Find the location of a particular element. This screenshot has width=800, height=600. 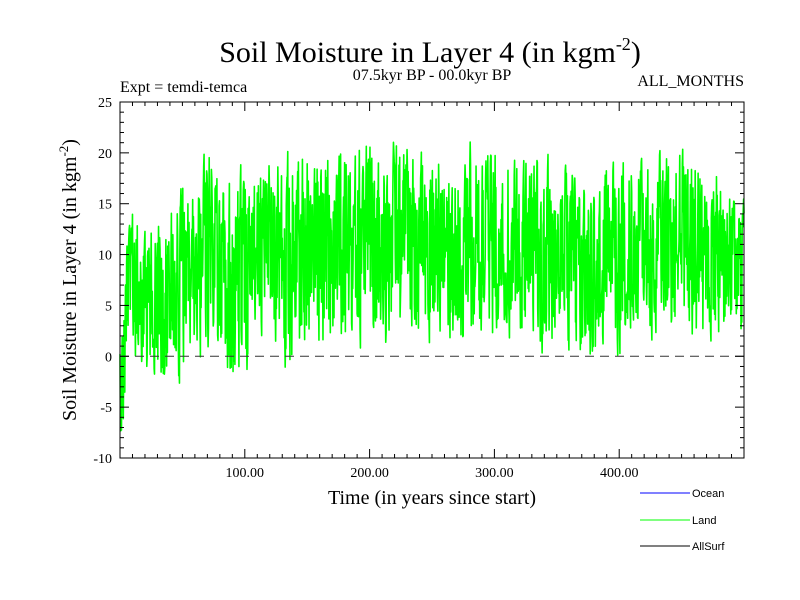

y-tick-label: 25 is located at coordinates (105, 103).